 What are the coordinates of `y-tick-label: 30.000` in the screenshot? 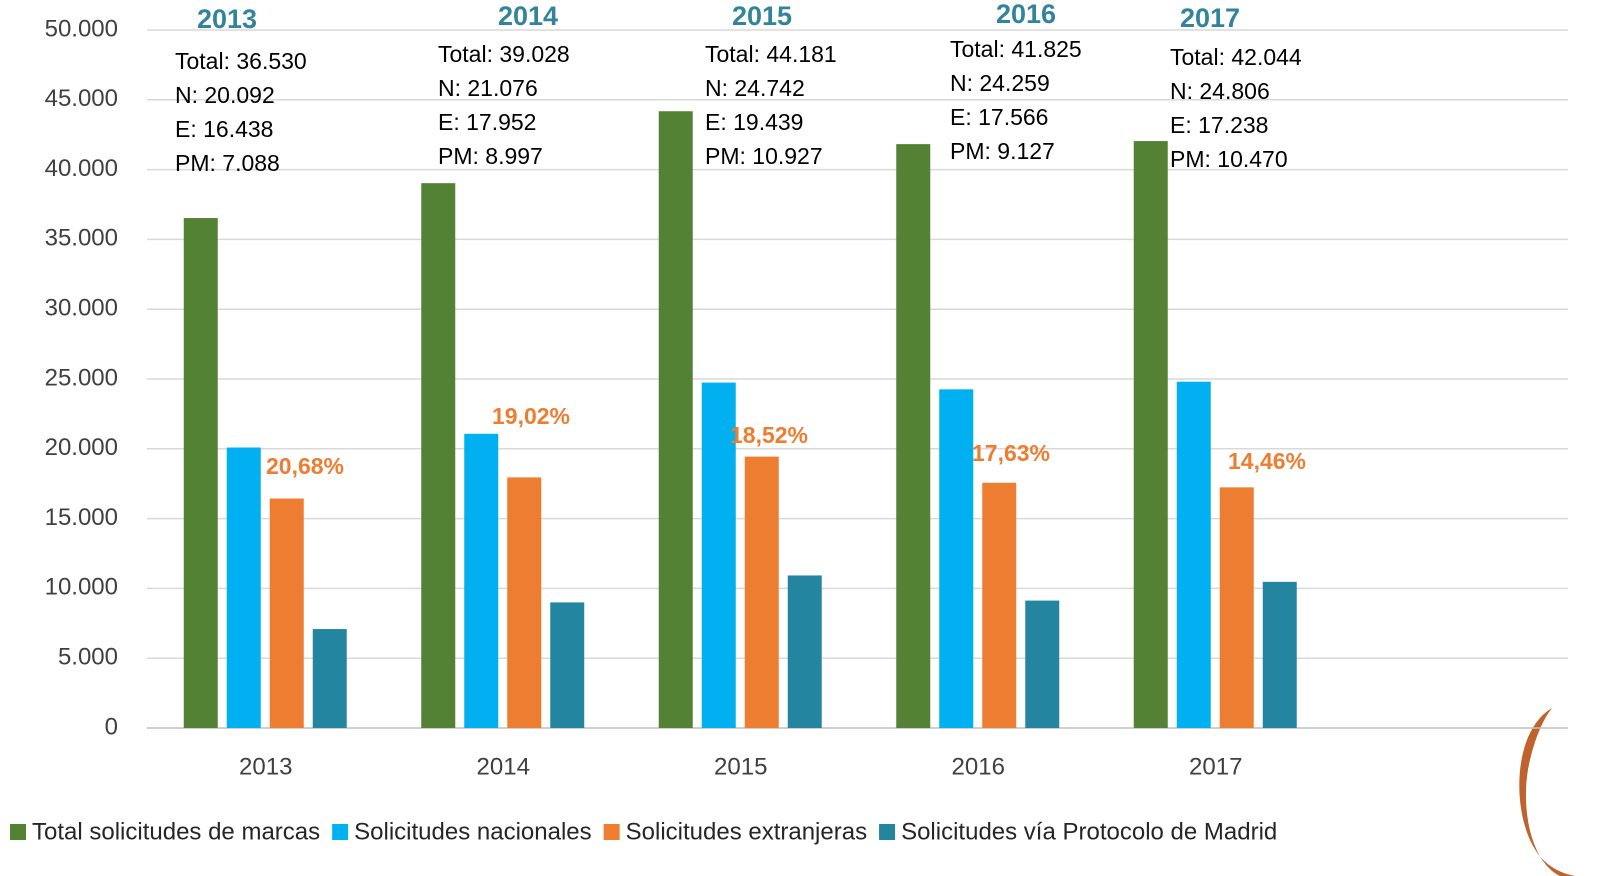 It's located at (81, 308).